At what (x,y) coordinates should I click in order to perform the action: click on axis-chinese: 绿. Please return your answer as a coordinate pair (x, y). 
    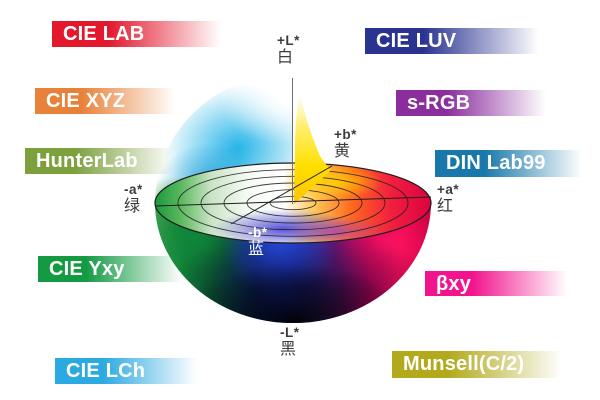
    Looking at the image, I should click on (132, 206).